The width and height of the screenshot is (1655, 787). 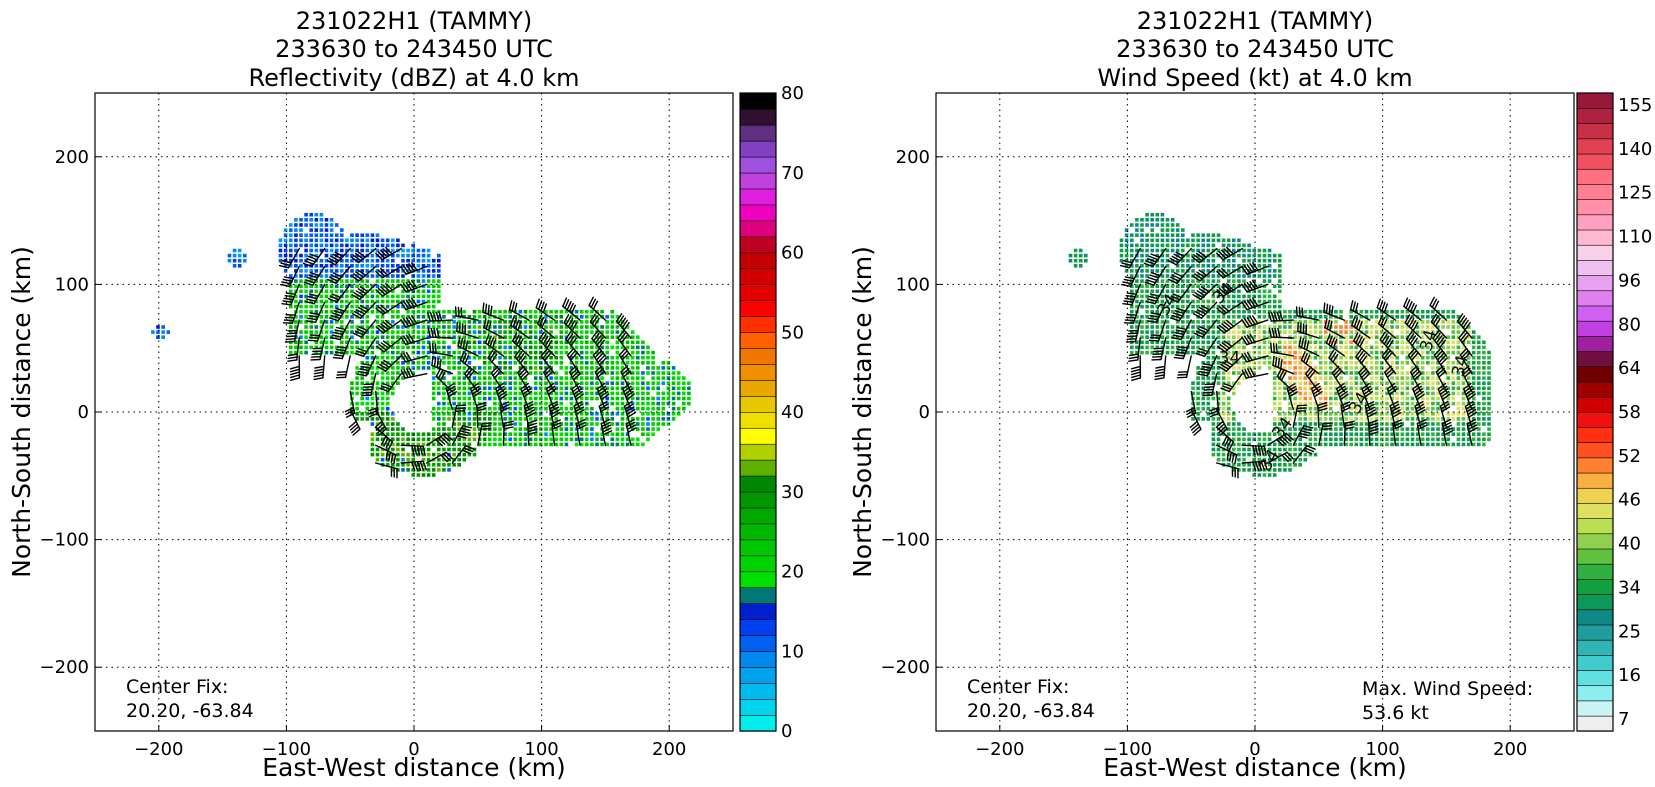 What do you see at coordinates (1254, 749) in the screenshot?
I see `x-tick-label: 0` at bounding box center [1254, 749].